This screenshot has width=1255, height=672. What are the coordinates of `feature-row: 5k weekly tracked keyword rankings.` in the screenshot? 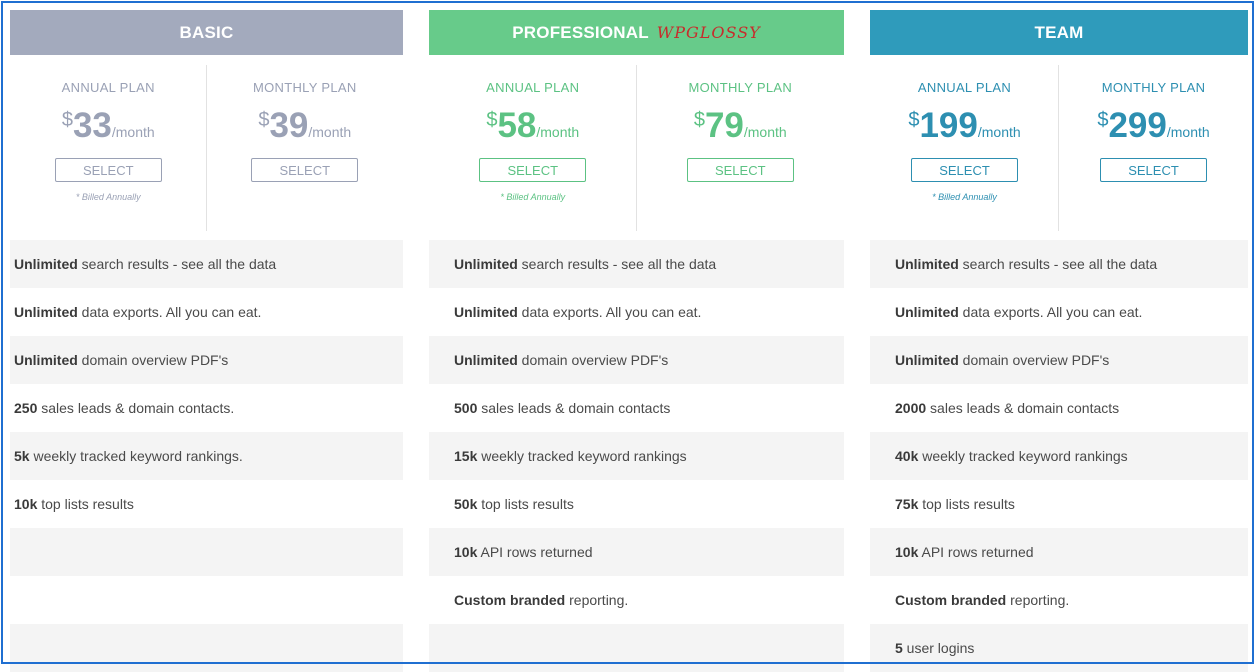 It's located at (206, 456).